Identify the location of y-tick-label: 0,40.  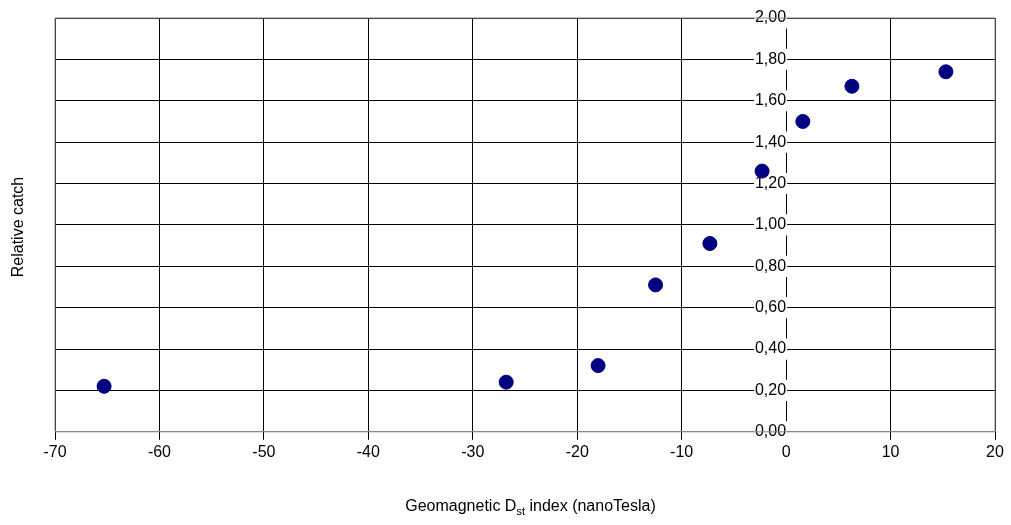
(770, 348).